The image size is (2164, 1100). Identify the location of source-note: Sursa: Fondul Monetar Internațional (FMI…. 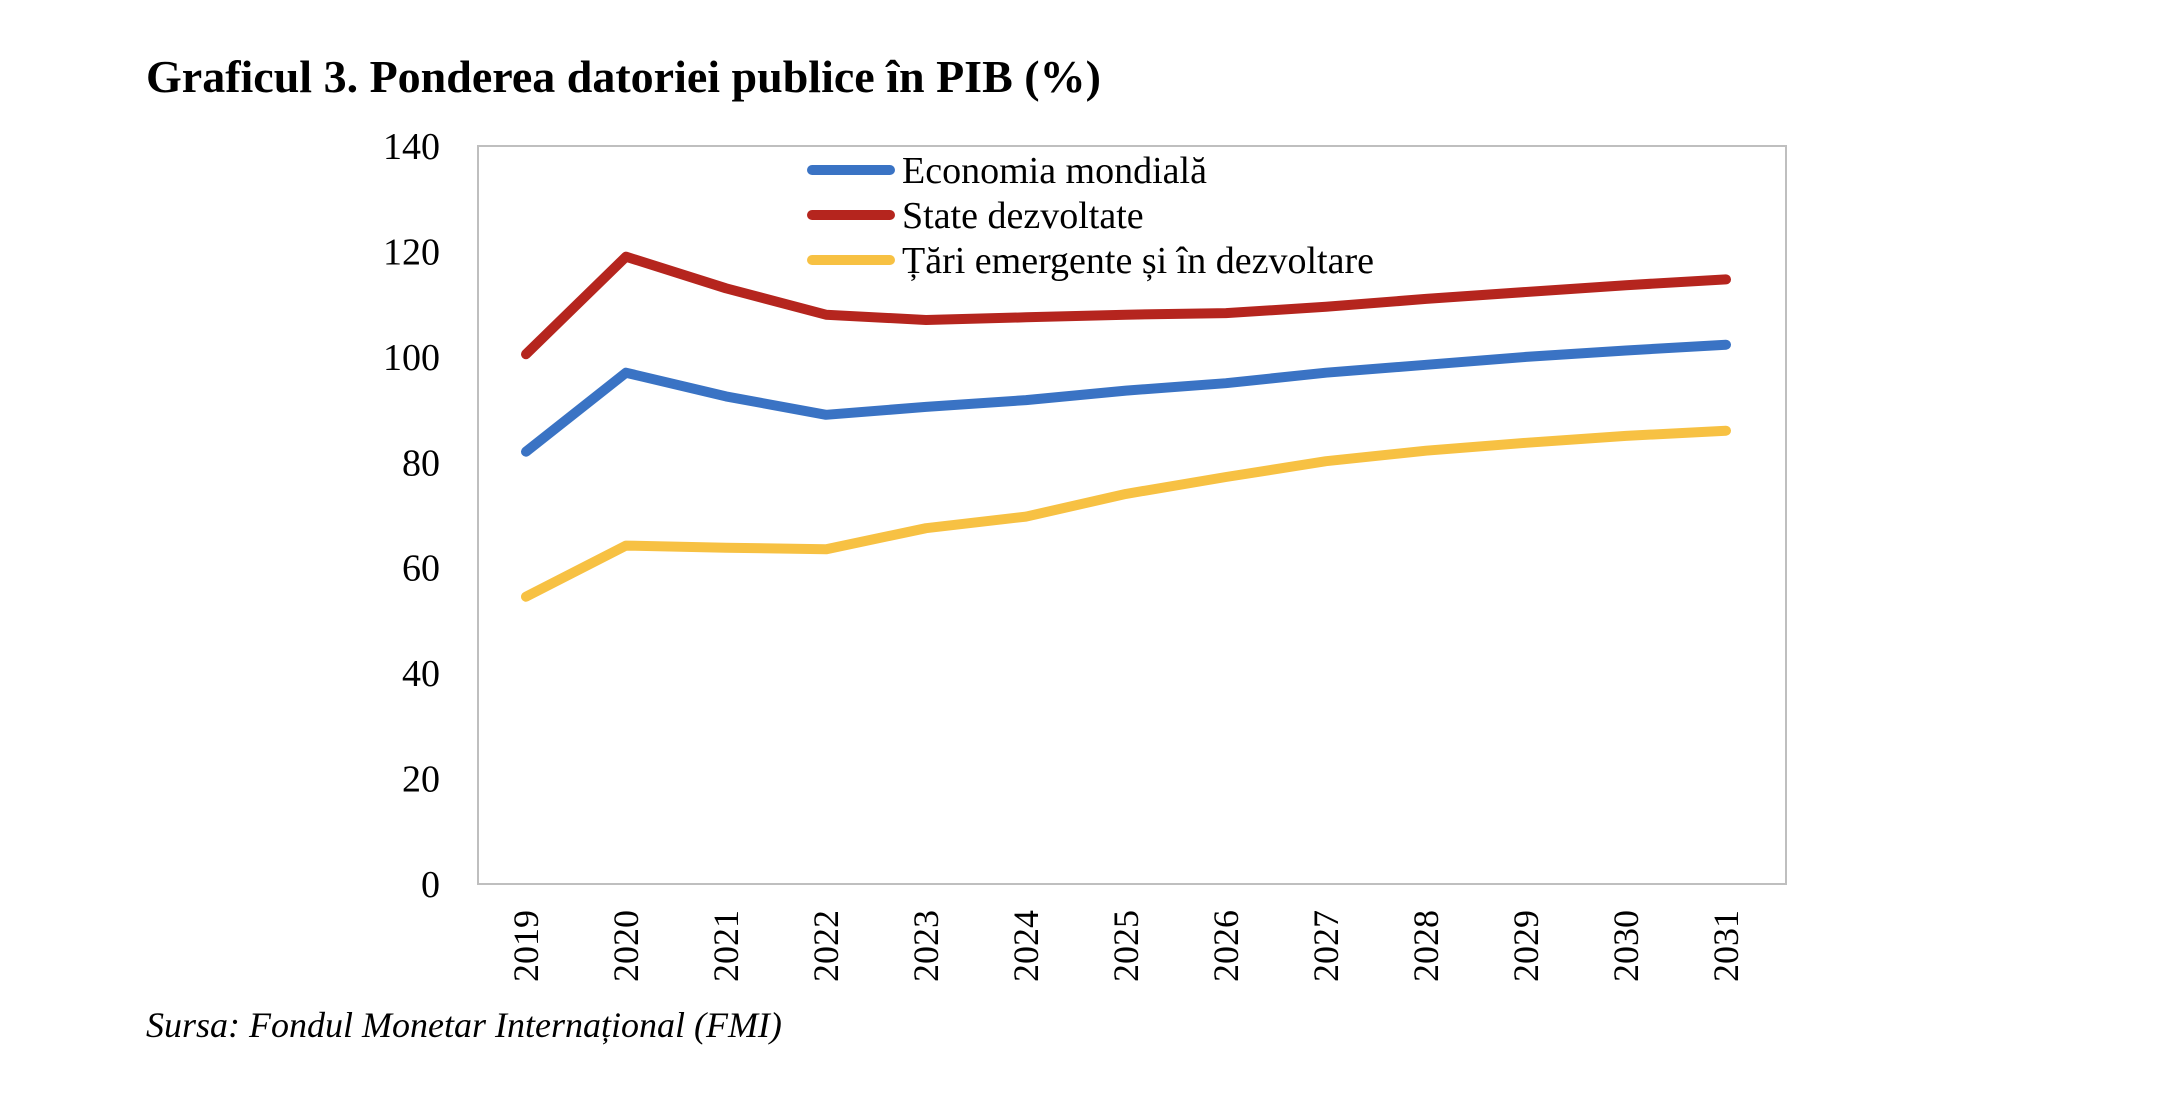
(464, 1025).